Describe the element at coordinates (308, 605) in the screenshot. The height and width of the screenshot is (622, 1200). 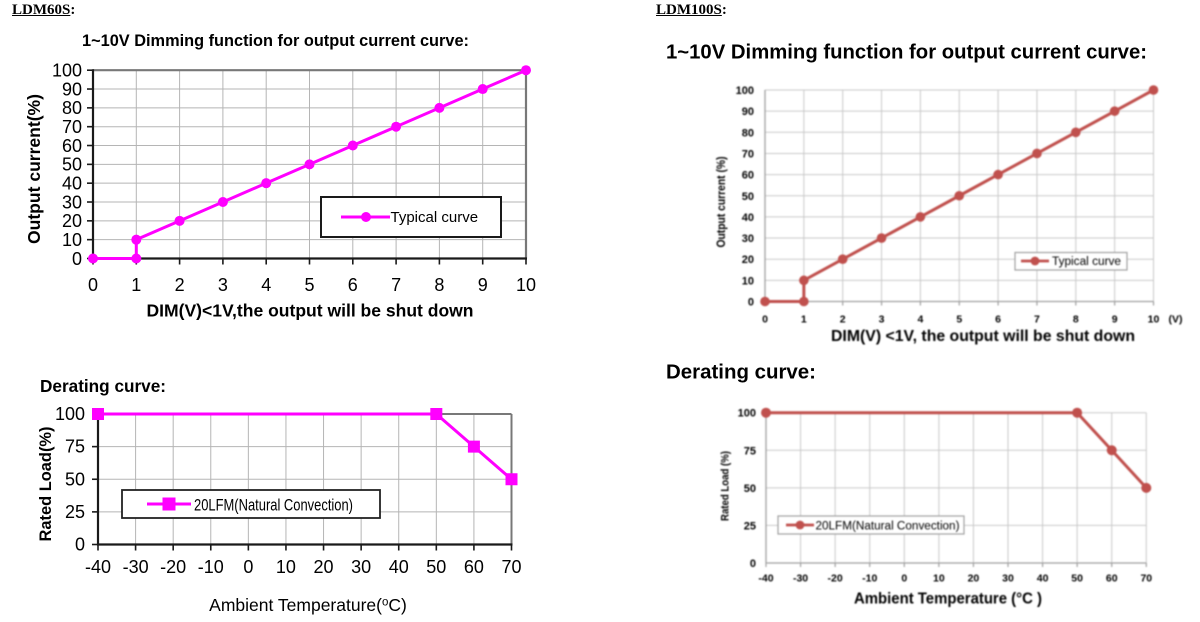
I see `svg-text: Ambient Temperature(oC)` at that location.